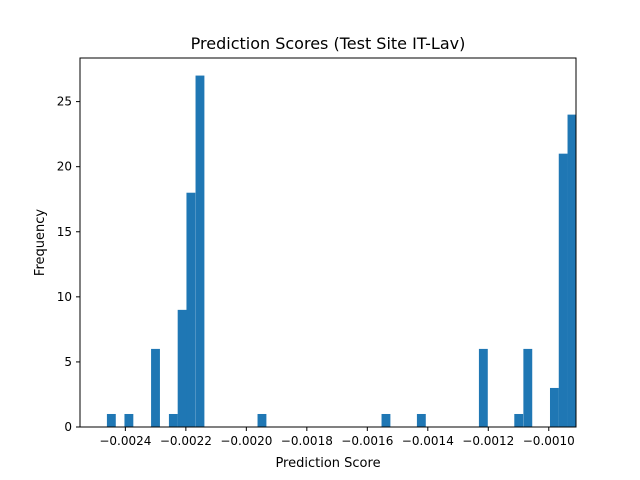  What do you see at coordinates (428, 441) in the screenshot?
I see `x-tick-label: −0.0014` at bounding box center [428, 441].